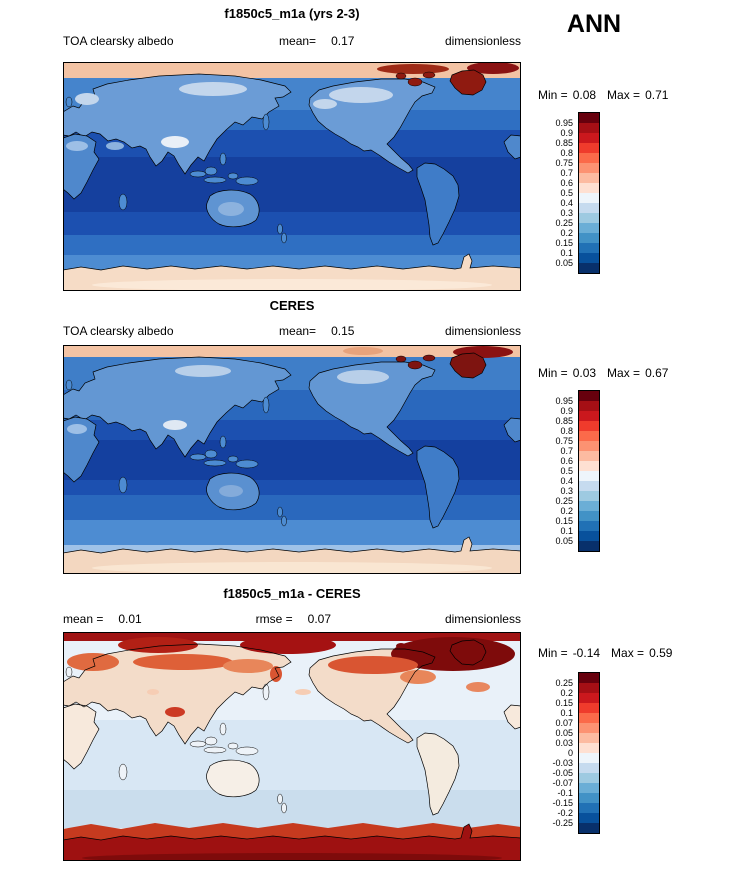  What do you see at coordinates (661, 653) in the screenshot?
I see `max-value: 0.59` at bounding box center [661, 653].